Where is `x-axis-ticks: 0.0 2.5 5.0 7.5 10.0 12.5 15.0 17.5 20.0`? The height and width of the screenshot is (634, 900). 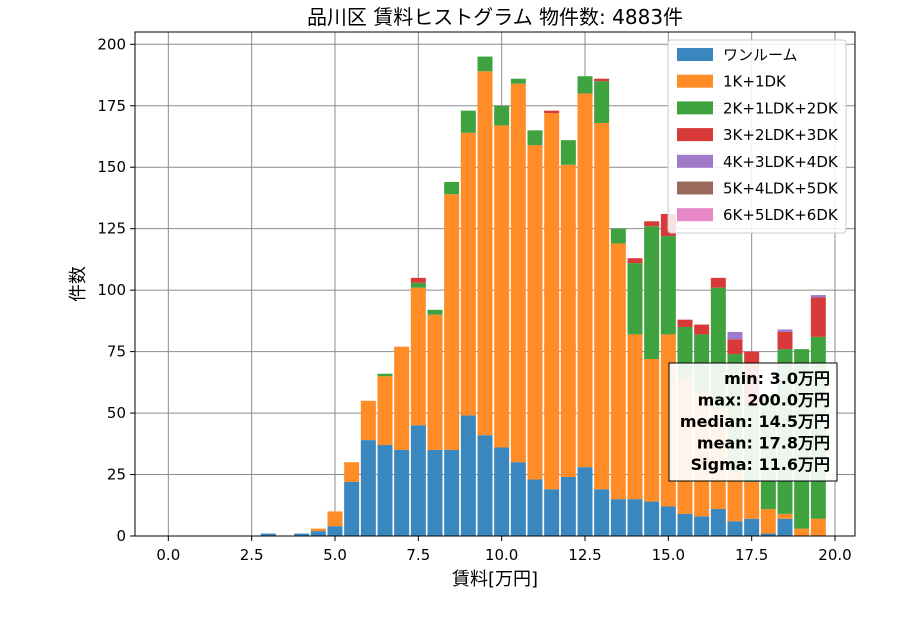
x-axis-ticks: 0.0 2.5 5.0 7.5 10.0 12.5 15.0 17.5 20.0 is located at coordinates (504, 550).